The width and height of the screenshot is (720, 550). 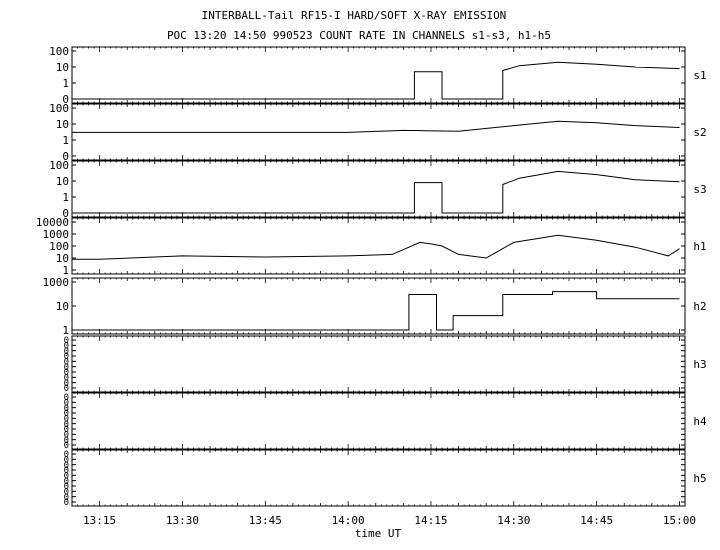 What do you see at coordinates (699, 246) in the screenshot?
I see `panel-label-h1: h1` at bounding box center [699, 246].